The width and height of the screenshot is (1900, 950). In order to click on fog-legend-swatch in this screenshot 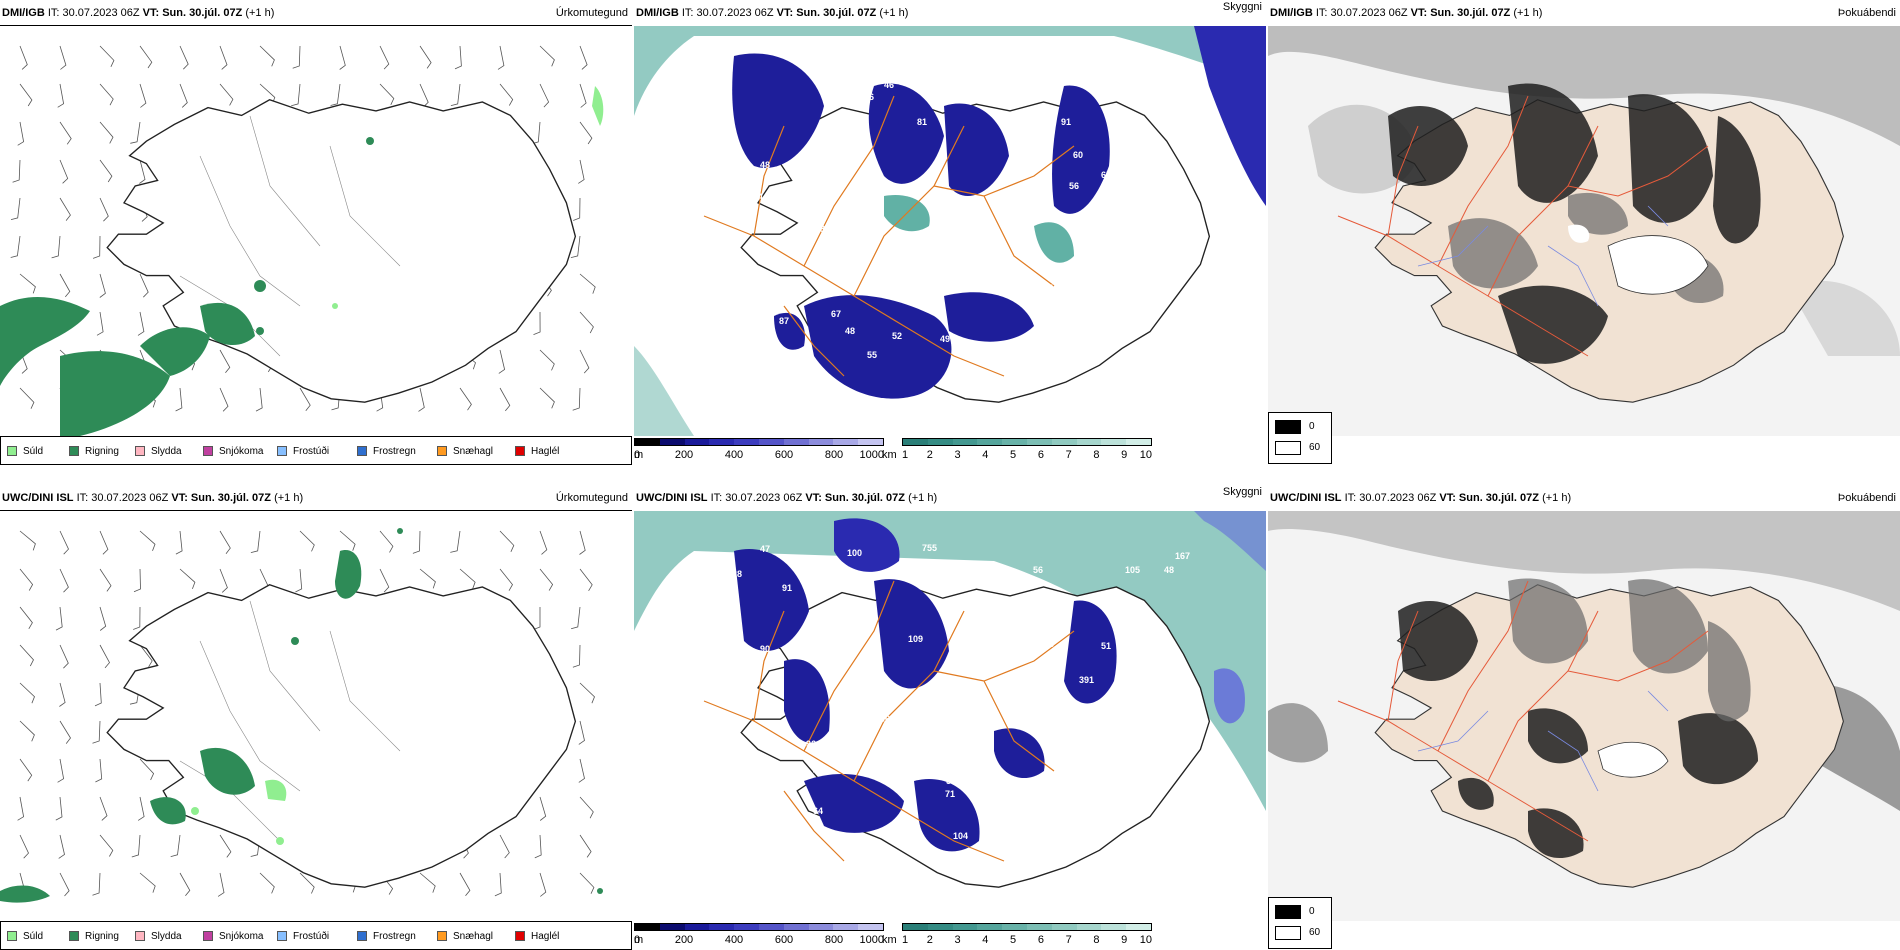, I will do `click(1288, 427)`.